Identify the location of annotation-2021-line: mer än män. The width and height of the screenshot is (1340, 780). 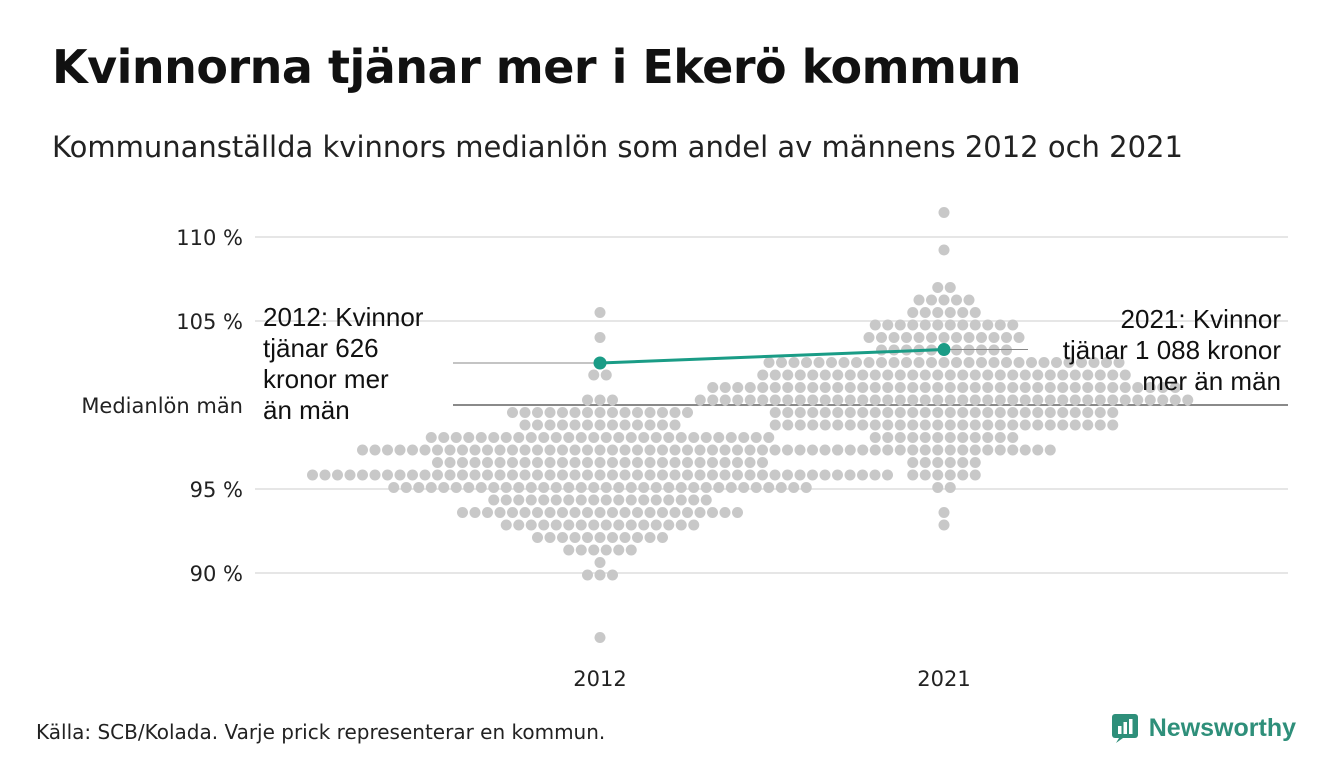
(1211, 381).